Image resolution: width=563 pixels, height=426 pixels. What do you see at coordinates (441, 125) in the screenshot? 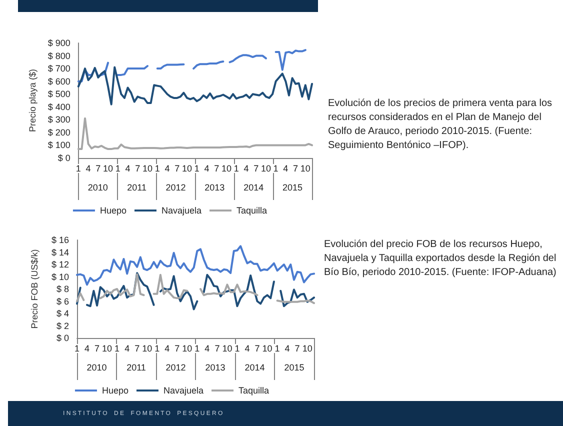
I see `text: Evolución de los precios de primera venta para los recursos considerados en el Plan de Manejo del Golfo de Arauco, periodo 2010-2015. (Fuente: Seguimiento Bentónico –IFOP).` at bounding box center [441, 125].